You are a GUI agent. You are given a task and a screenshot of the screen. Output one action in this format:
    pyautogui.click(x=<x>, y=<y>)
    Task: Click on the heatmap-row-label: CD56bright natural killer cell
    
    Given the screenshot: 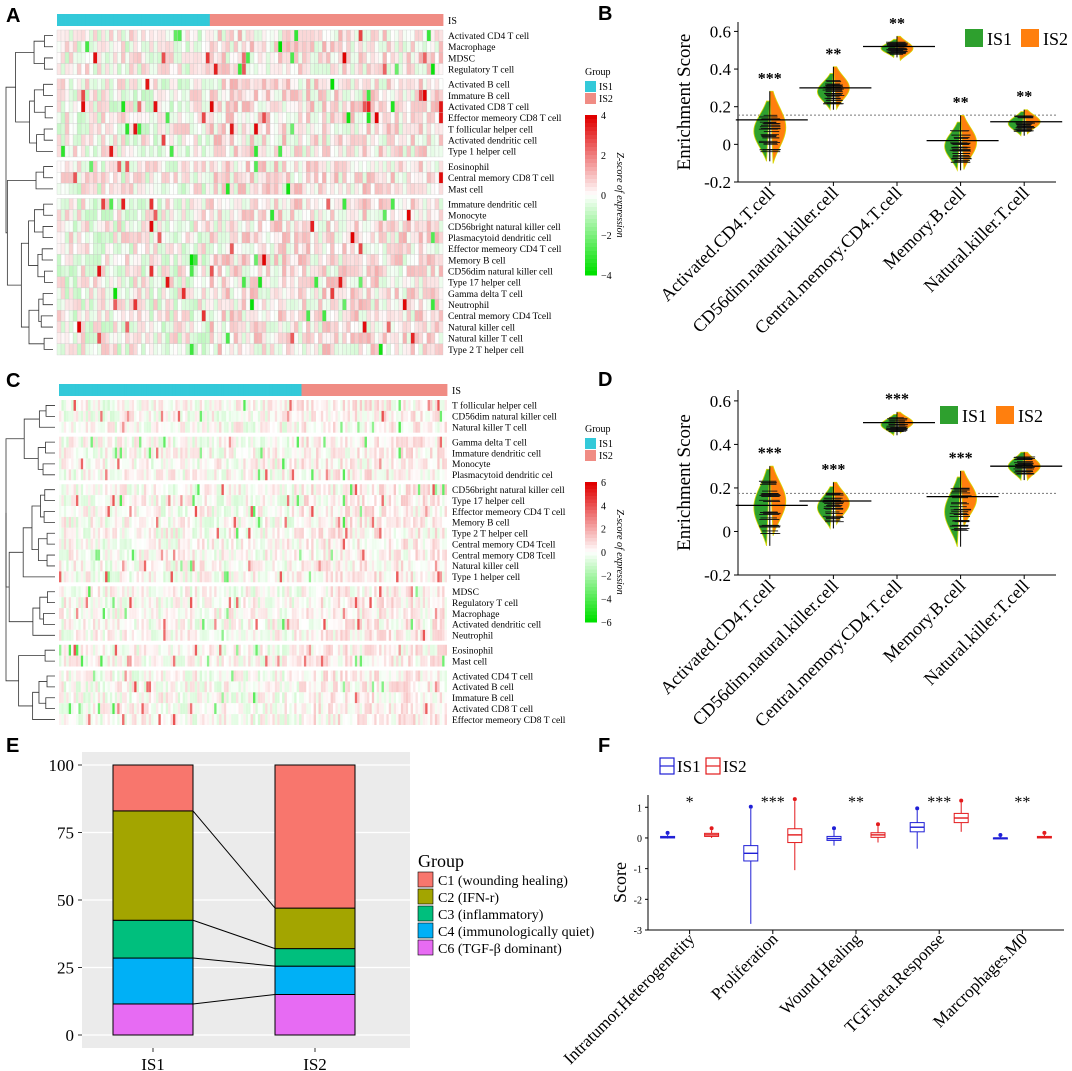 What is the action you would take?
    pyautogui.click(x=504, y=228)
    